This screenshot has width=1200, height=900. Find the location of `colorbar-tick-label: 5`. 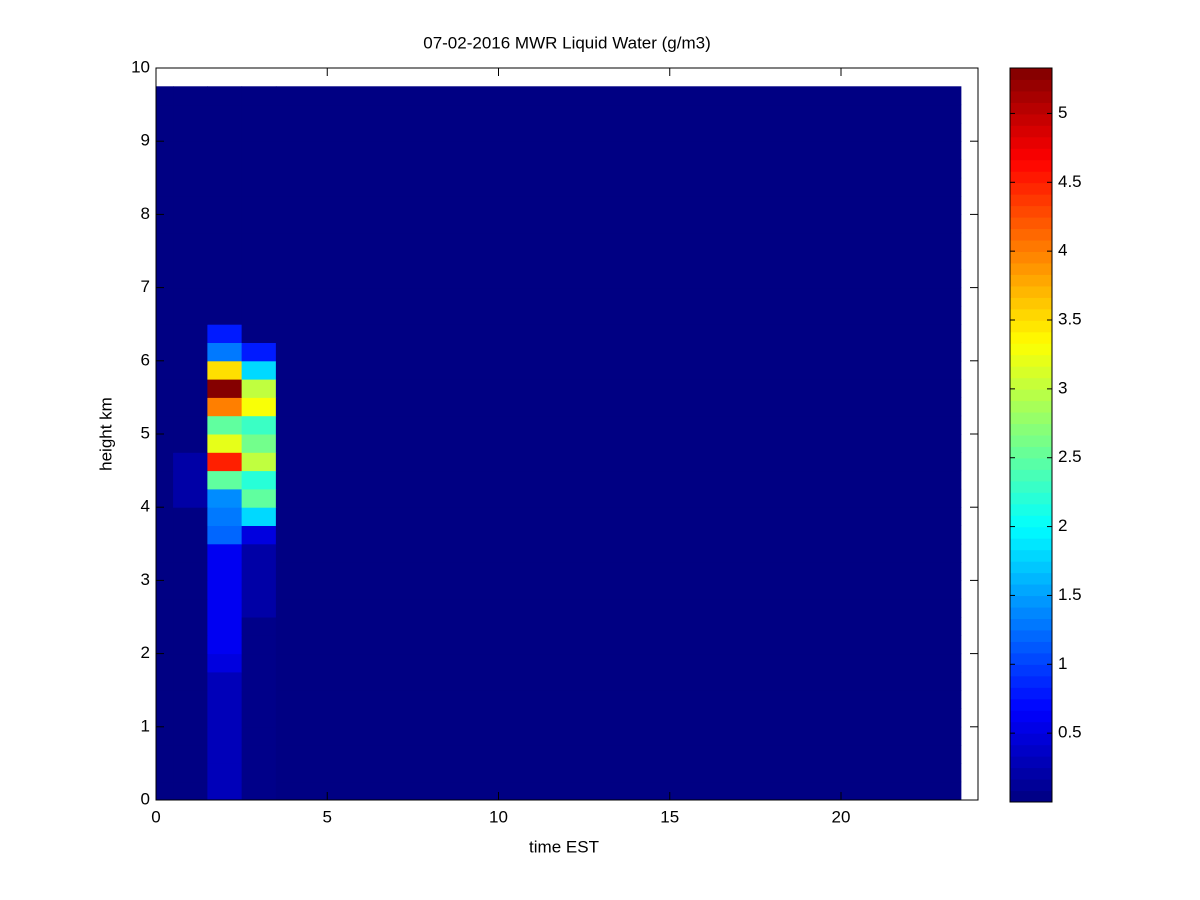

colorbar-tick-label: 5 is located at coordinates (1062, 112).